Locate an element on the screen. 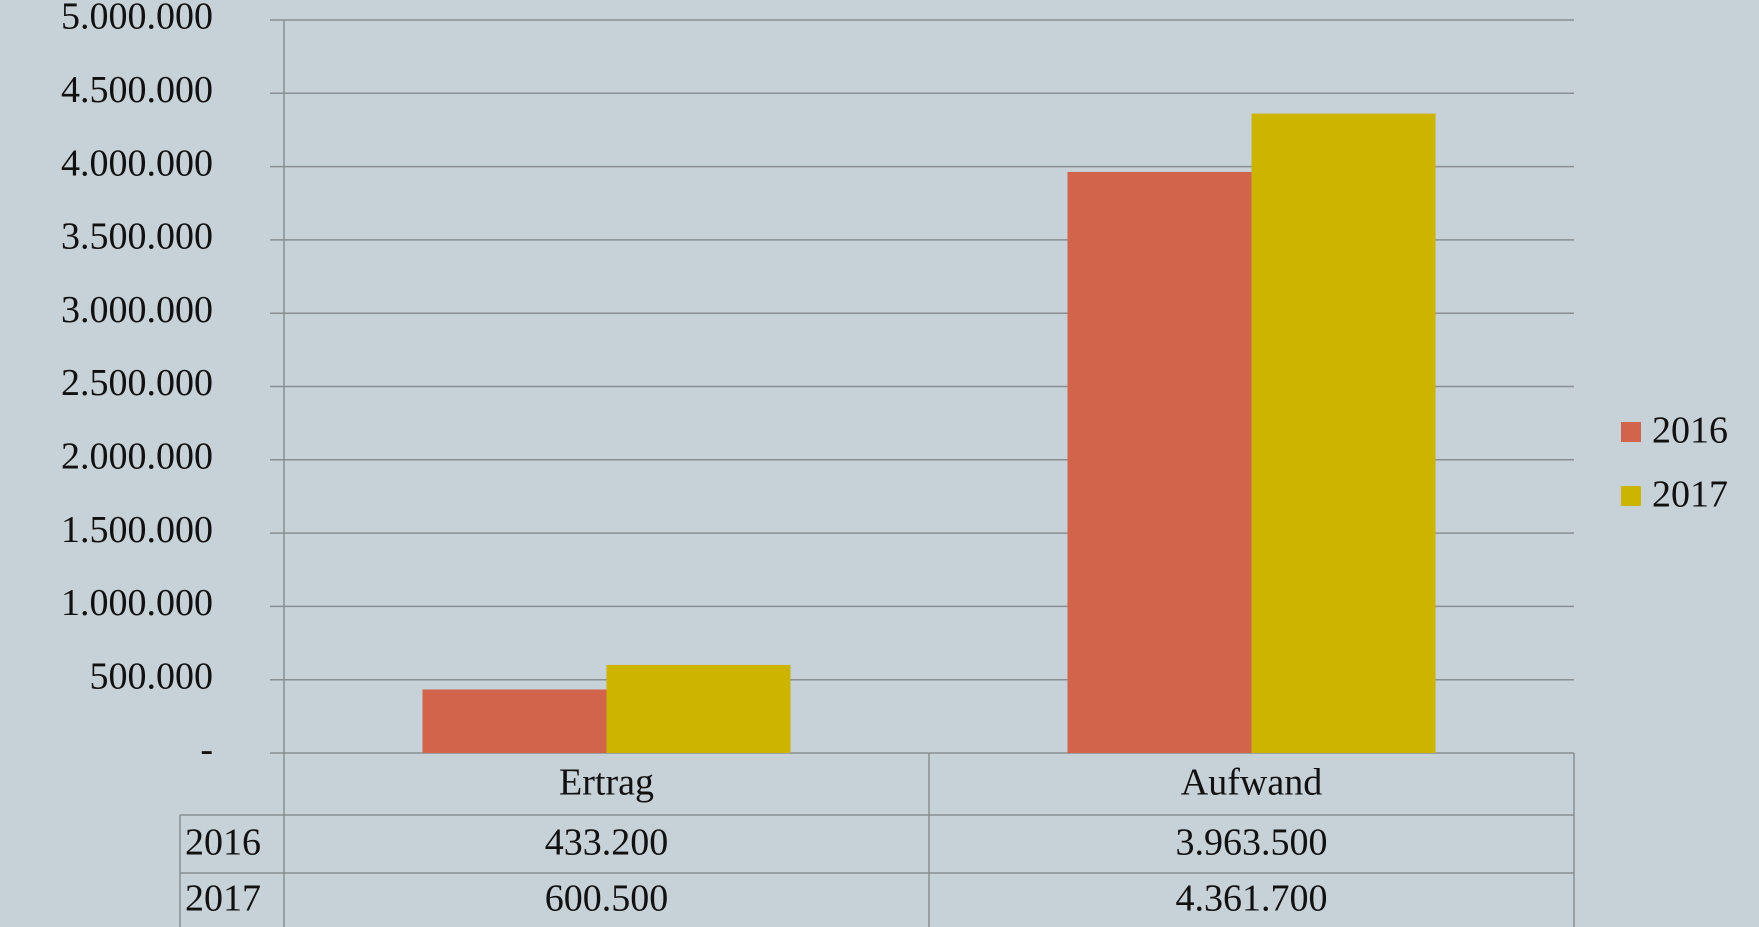 The width and height of the screenshot is (1759, 927). x-tick-label: Ertrag is located at coordinates (606, 783).